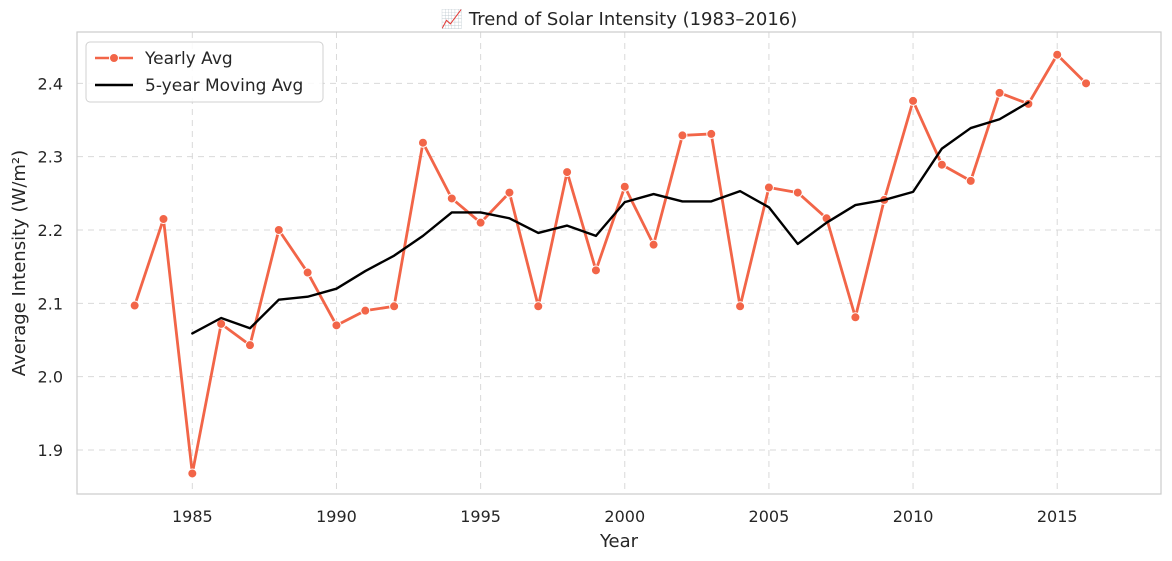 The height and width of the screenshot is (561, 1172). Describe the element at coordinates (50, 450) in the screenshot. I see `y-tick-label: 1.9` at that location.